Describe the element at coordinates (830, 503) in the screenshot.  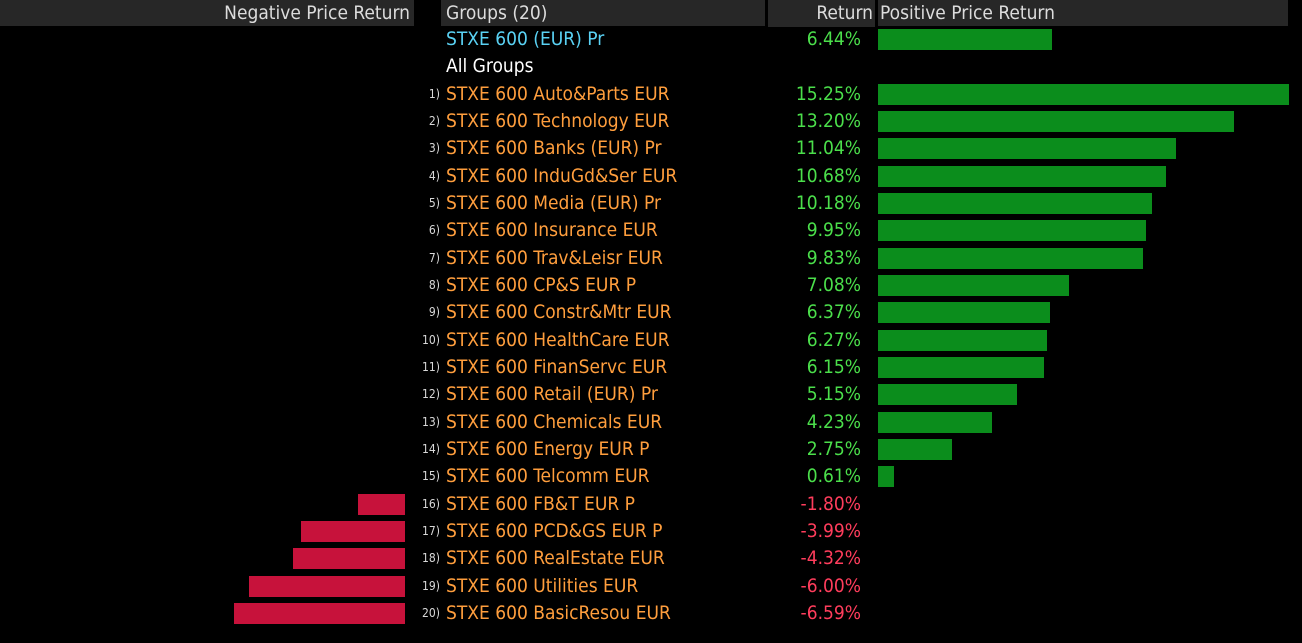
I see `group-return: -1.80%` at that location.